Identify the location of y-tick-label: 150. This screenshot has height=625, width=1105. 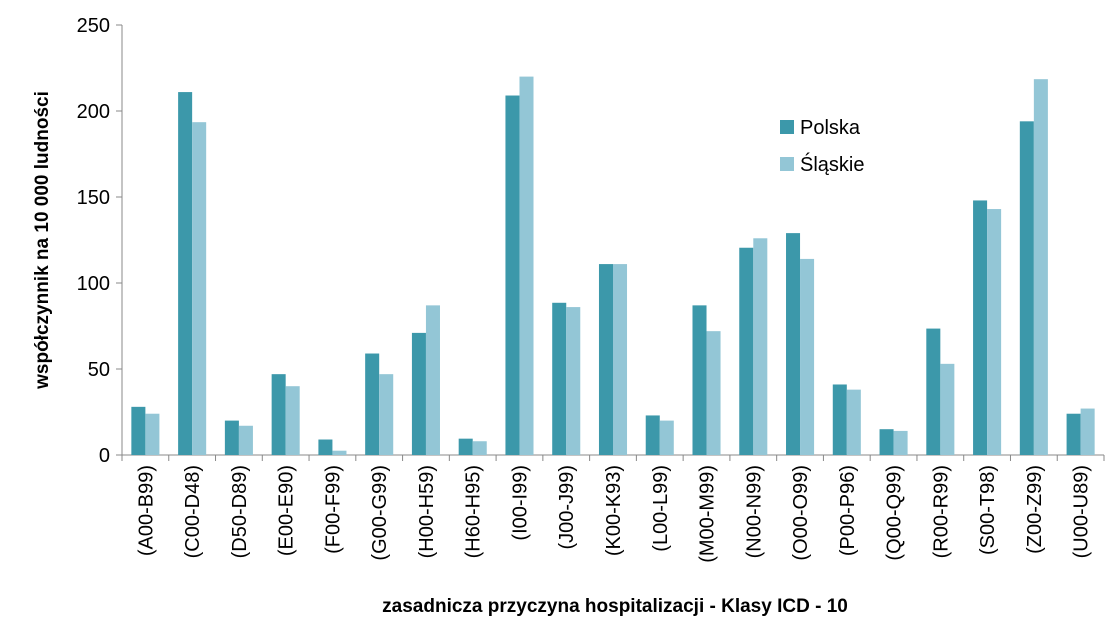
(93, 198).